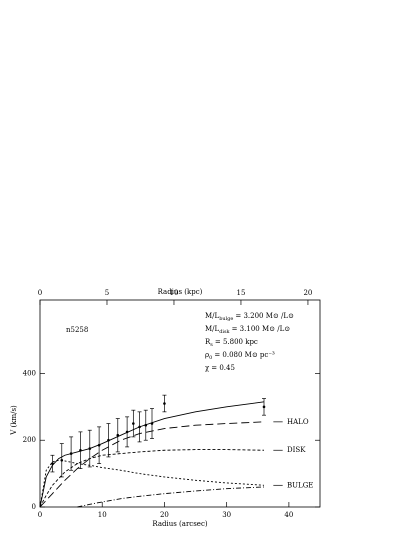  What do you see at coordinates (300, 485) in the screenshot?
I see `curve-label: BULGE` at bounding box center [300, 485].